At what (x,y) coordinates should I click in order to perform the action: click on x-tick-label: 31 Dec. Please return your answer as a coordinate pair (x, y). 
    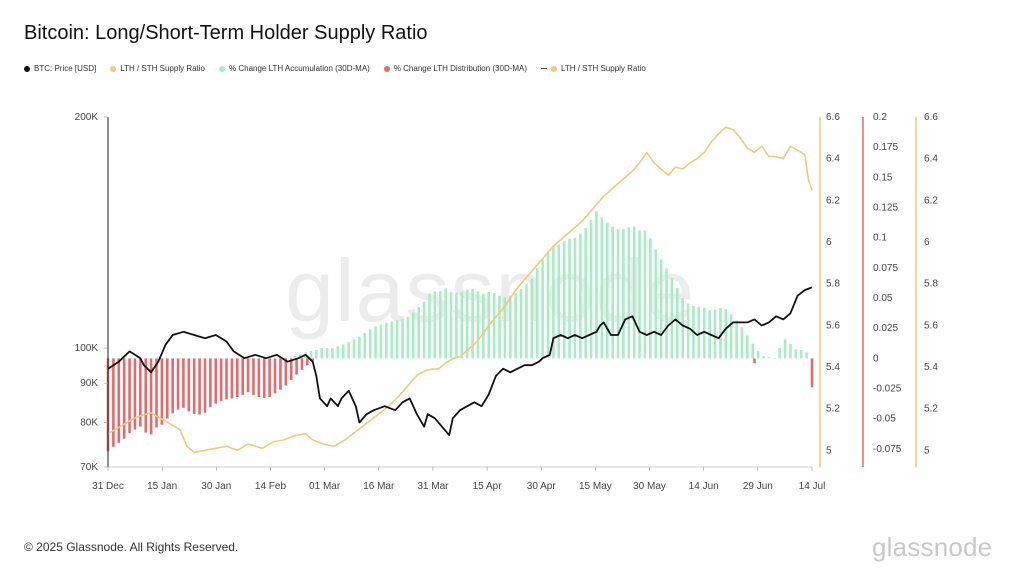
    Looking at the image, I should click on (108, 486).